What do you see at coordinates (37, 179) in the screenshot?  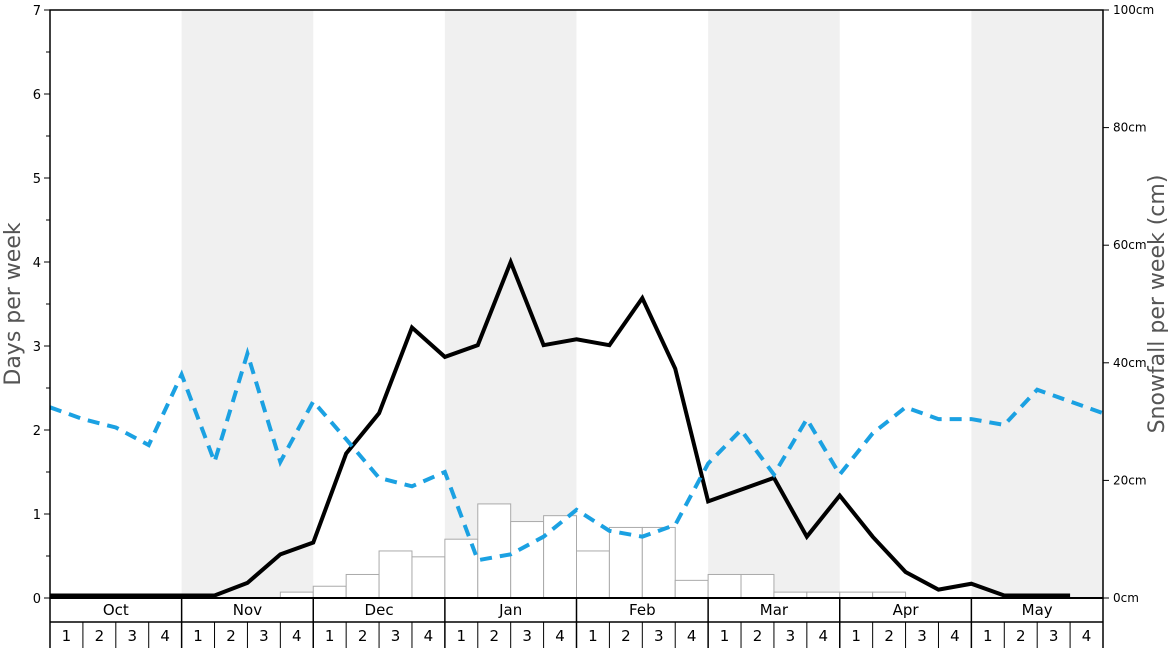 I see `y-left-tick-label: 5` at bounding box center [37, 179].